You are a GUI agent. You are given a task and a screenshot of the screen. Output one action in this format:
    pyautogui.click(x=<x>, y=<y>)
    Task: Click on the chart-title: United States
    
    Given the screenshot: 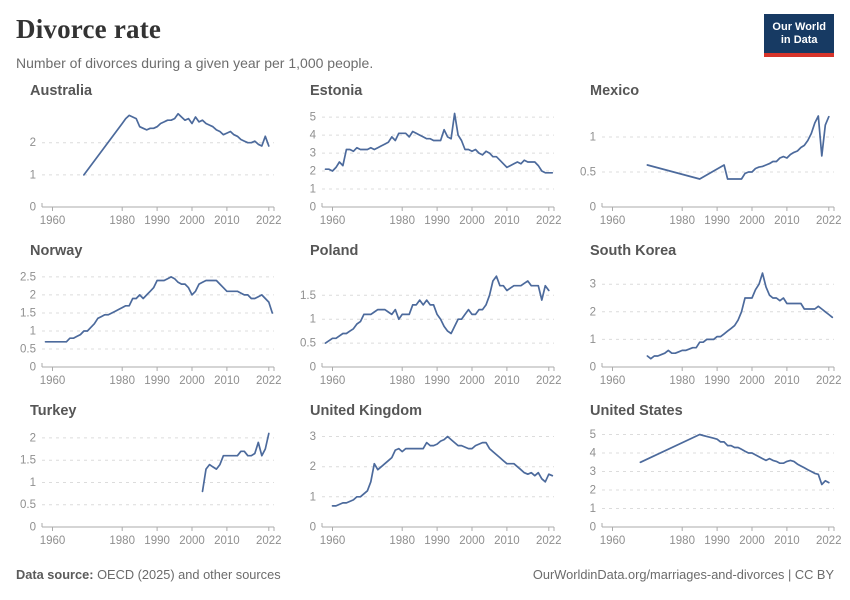 What is the action you would take?
    pyautogui.click(x=636, y=411)
    